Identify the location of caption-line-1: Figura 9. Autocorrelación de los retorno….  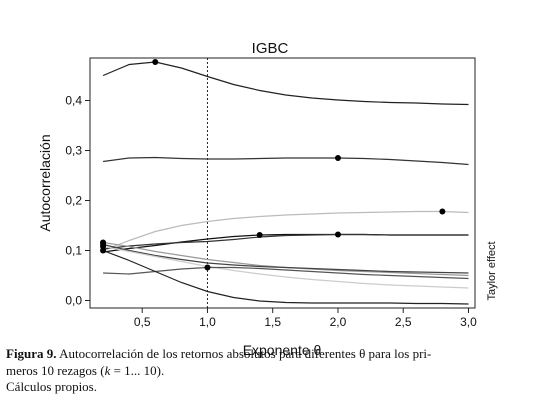
(268, 354).